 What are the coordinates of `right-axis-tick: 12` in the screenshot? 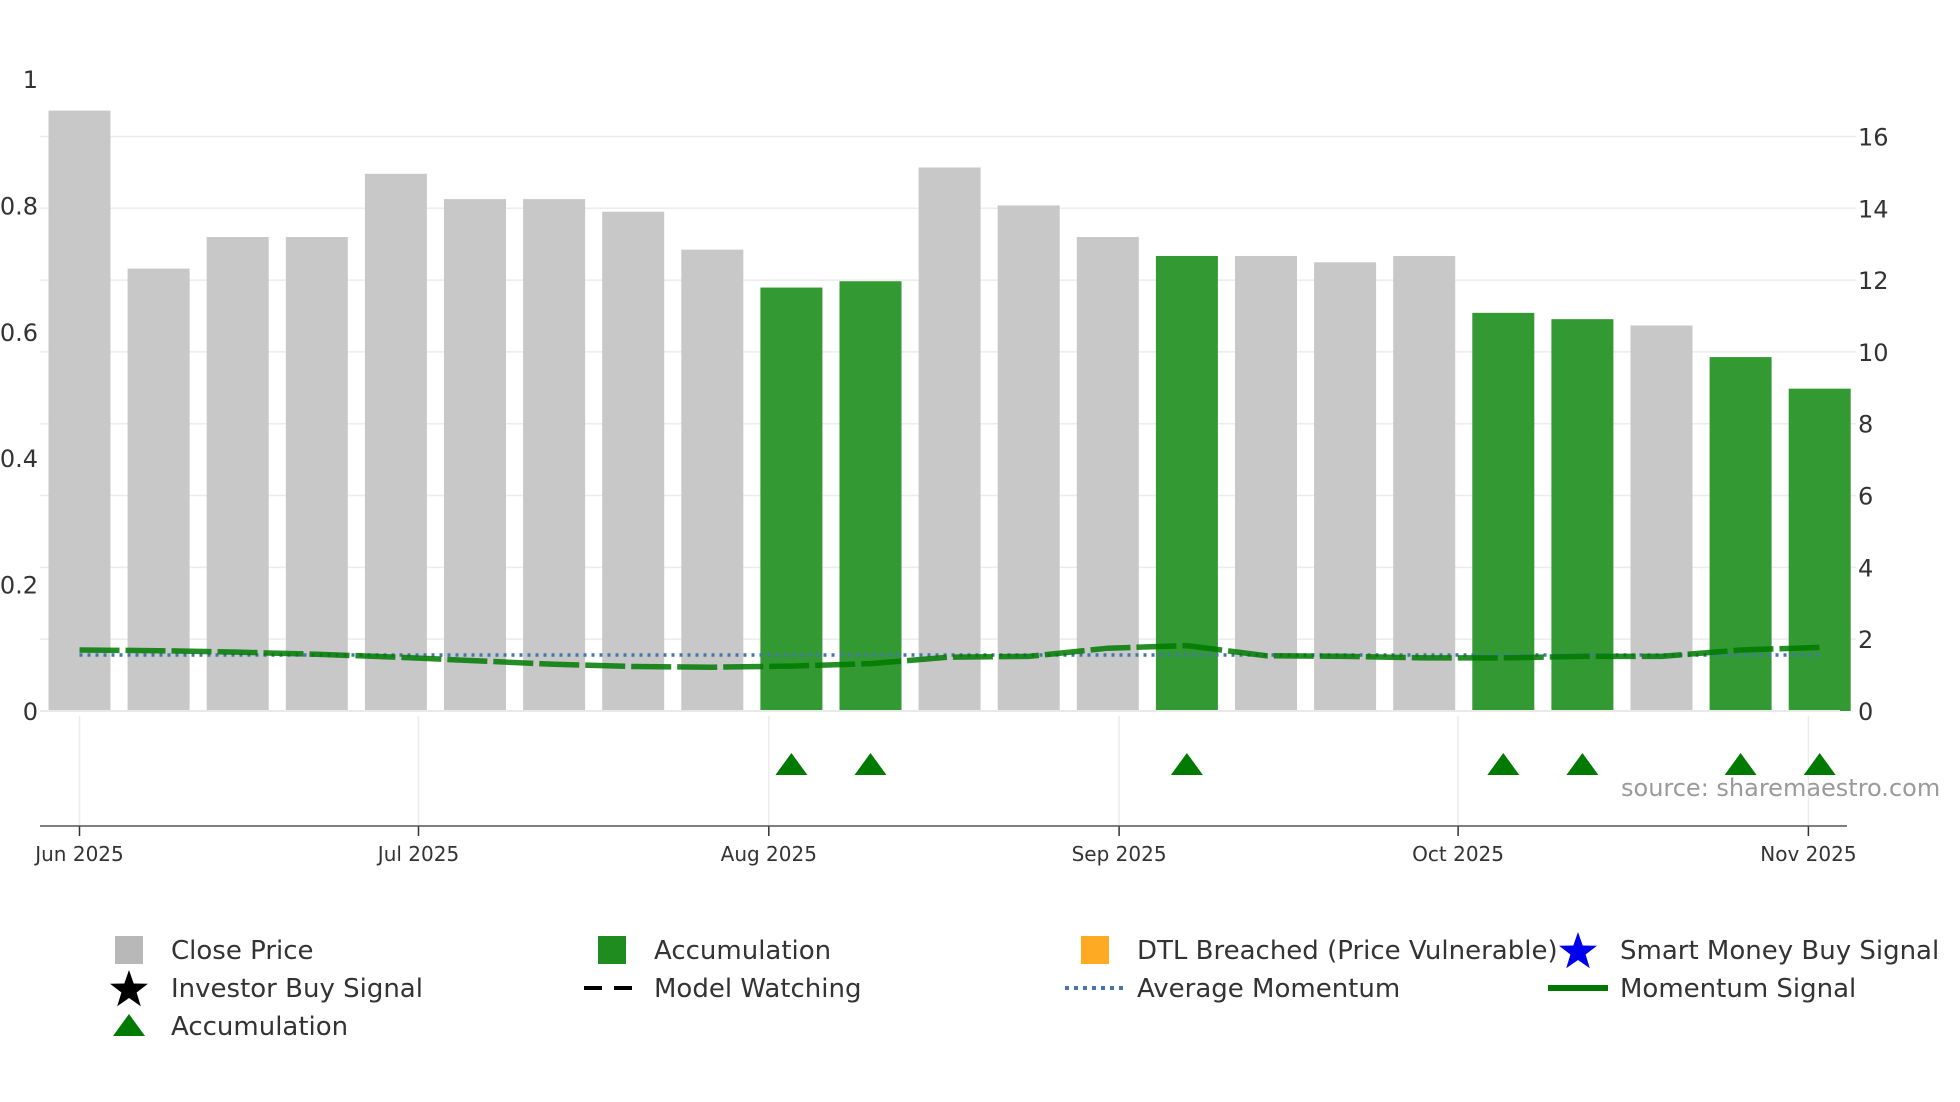 It's located at (1873, 281).